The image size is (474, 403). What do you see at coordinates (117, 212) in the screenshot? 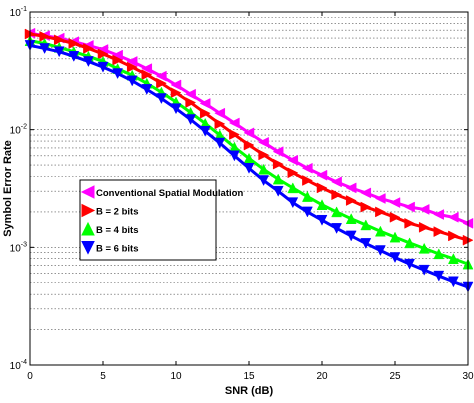
I see `legend-label: B = 2 bits` at bounding box center [117, 212].